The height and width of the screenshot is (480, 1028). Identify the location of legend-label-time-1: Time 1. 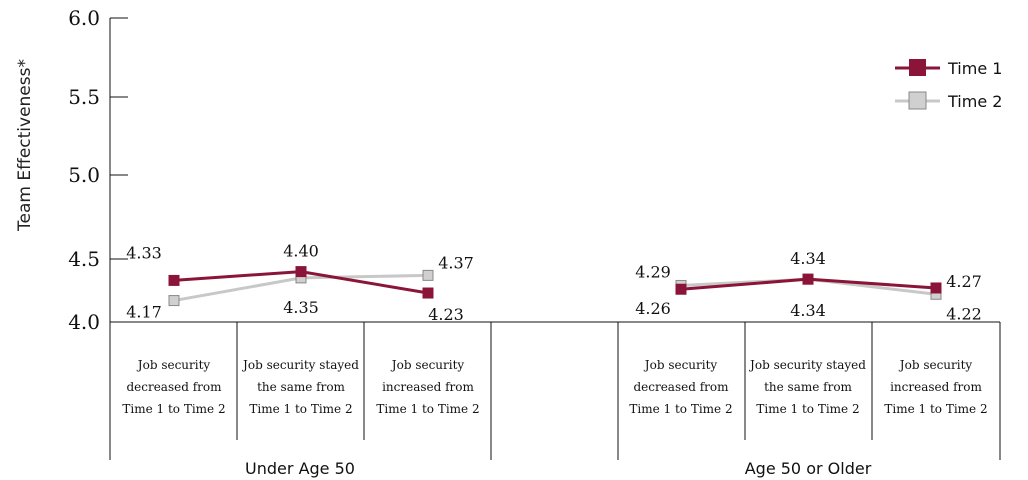
(974, 68).